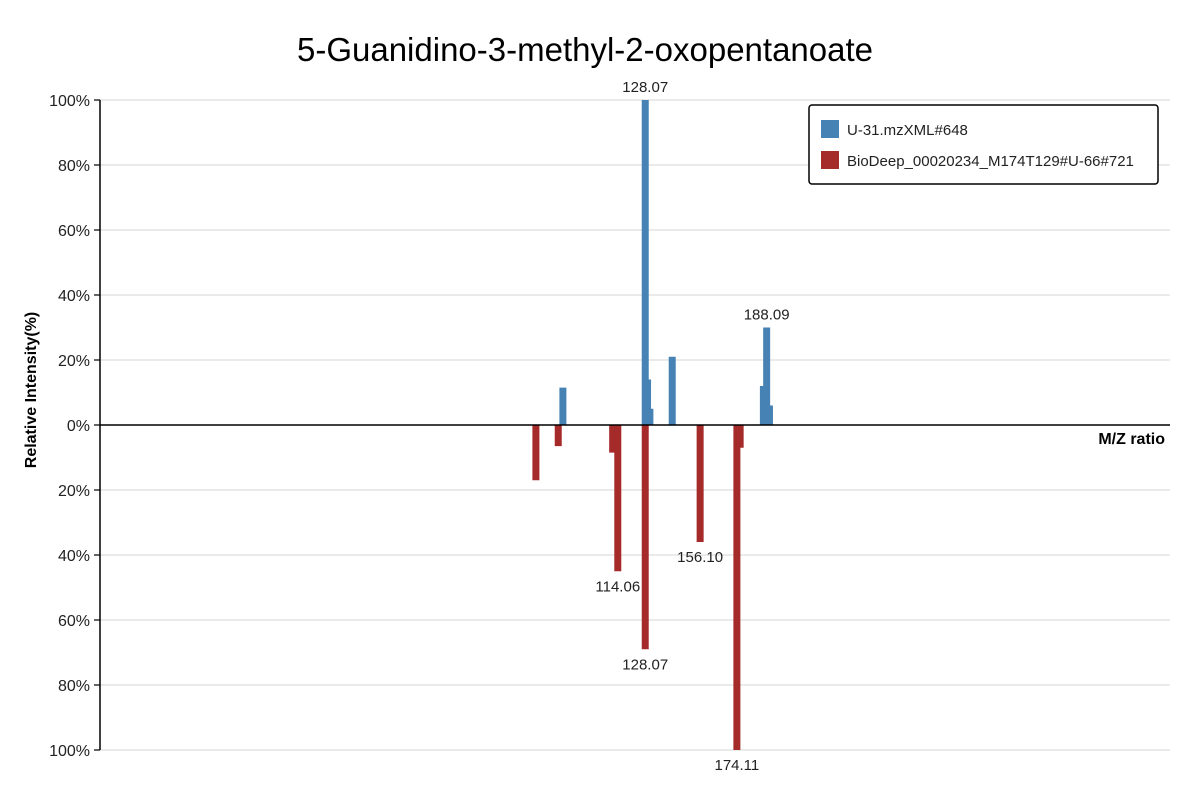 The width and height of the screenshot is (1200, 800). What do you see at coordinates (830, 129) in the screenshot?
I see `legend-swatch-query` at bounding box center [830, 129].